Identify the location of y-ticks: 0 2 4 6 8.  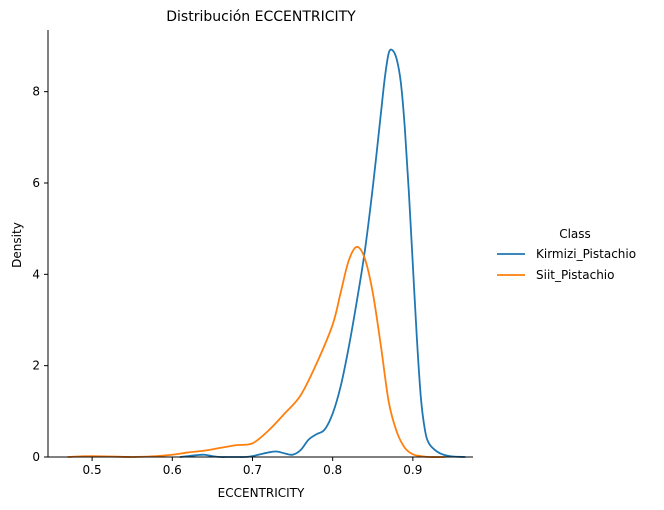
(40, 274).